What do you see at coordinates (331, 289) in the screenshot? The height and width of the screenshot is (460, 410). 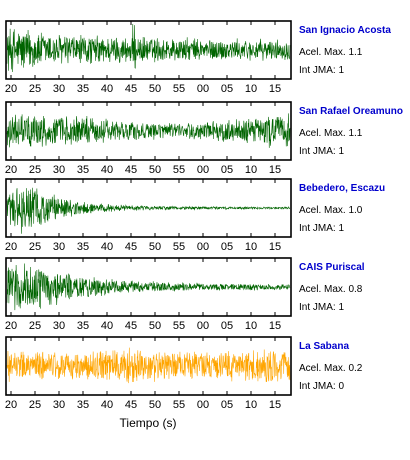 I see `accel-max-label: Acel. Max. 0.8` at bounding box center [331, 289].